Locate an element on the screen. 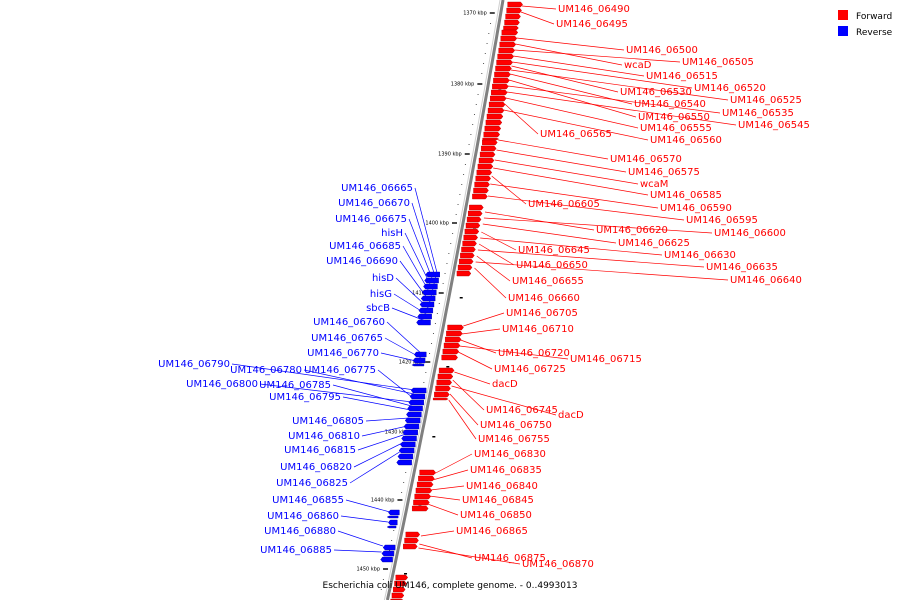 The width and height of the screenshot is (900, 600). forward-gene-label: UM146_06750 is located at coordinates (516, 425).